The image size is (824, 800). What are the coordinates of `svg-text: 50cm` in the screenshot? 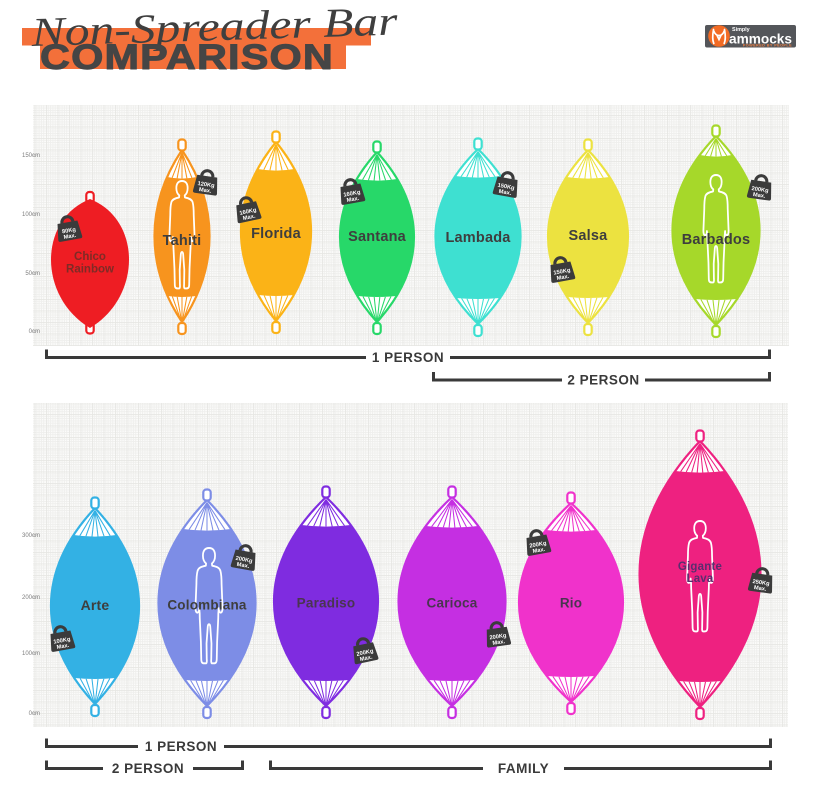 It's located at (32, 274).